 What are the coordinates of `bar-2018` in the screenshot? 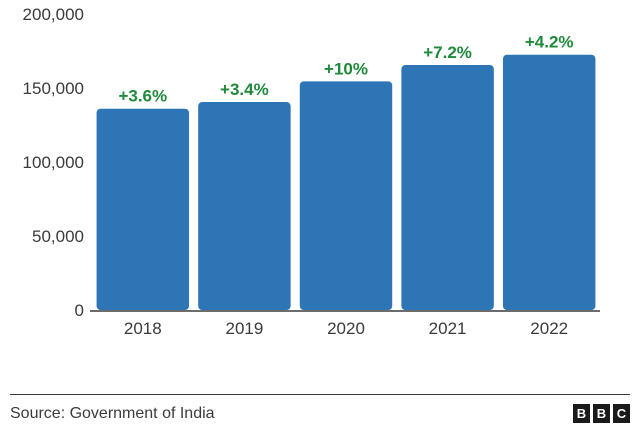 It's located at (143, 209).